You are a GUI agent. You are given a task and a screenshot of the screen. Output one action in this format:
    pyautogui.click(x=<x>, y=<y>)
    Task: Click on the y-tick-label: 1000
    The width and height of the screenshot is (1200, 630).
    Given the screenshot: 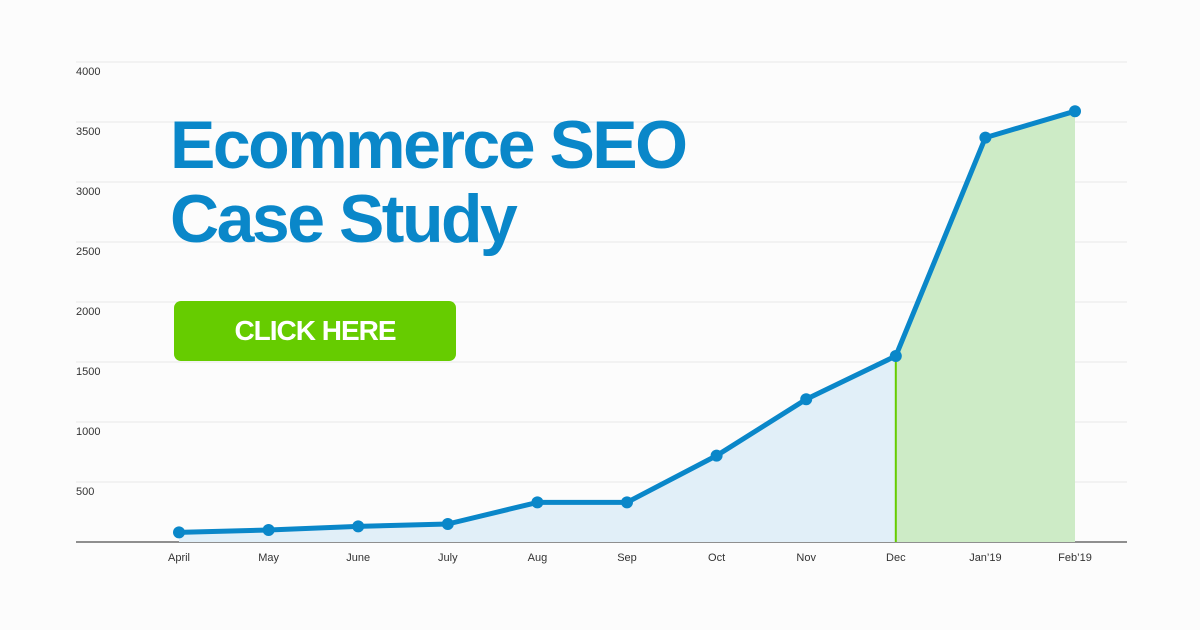 What is the action you would take?
    pyautogui.click(x=88, y=432)
    